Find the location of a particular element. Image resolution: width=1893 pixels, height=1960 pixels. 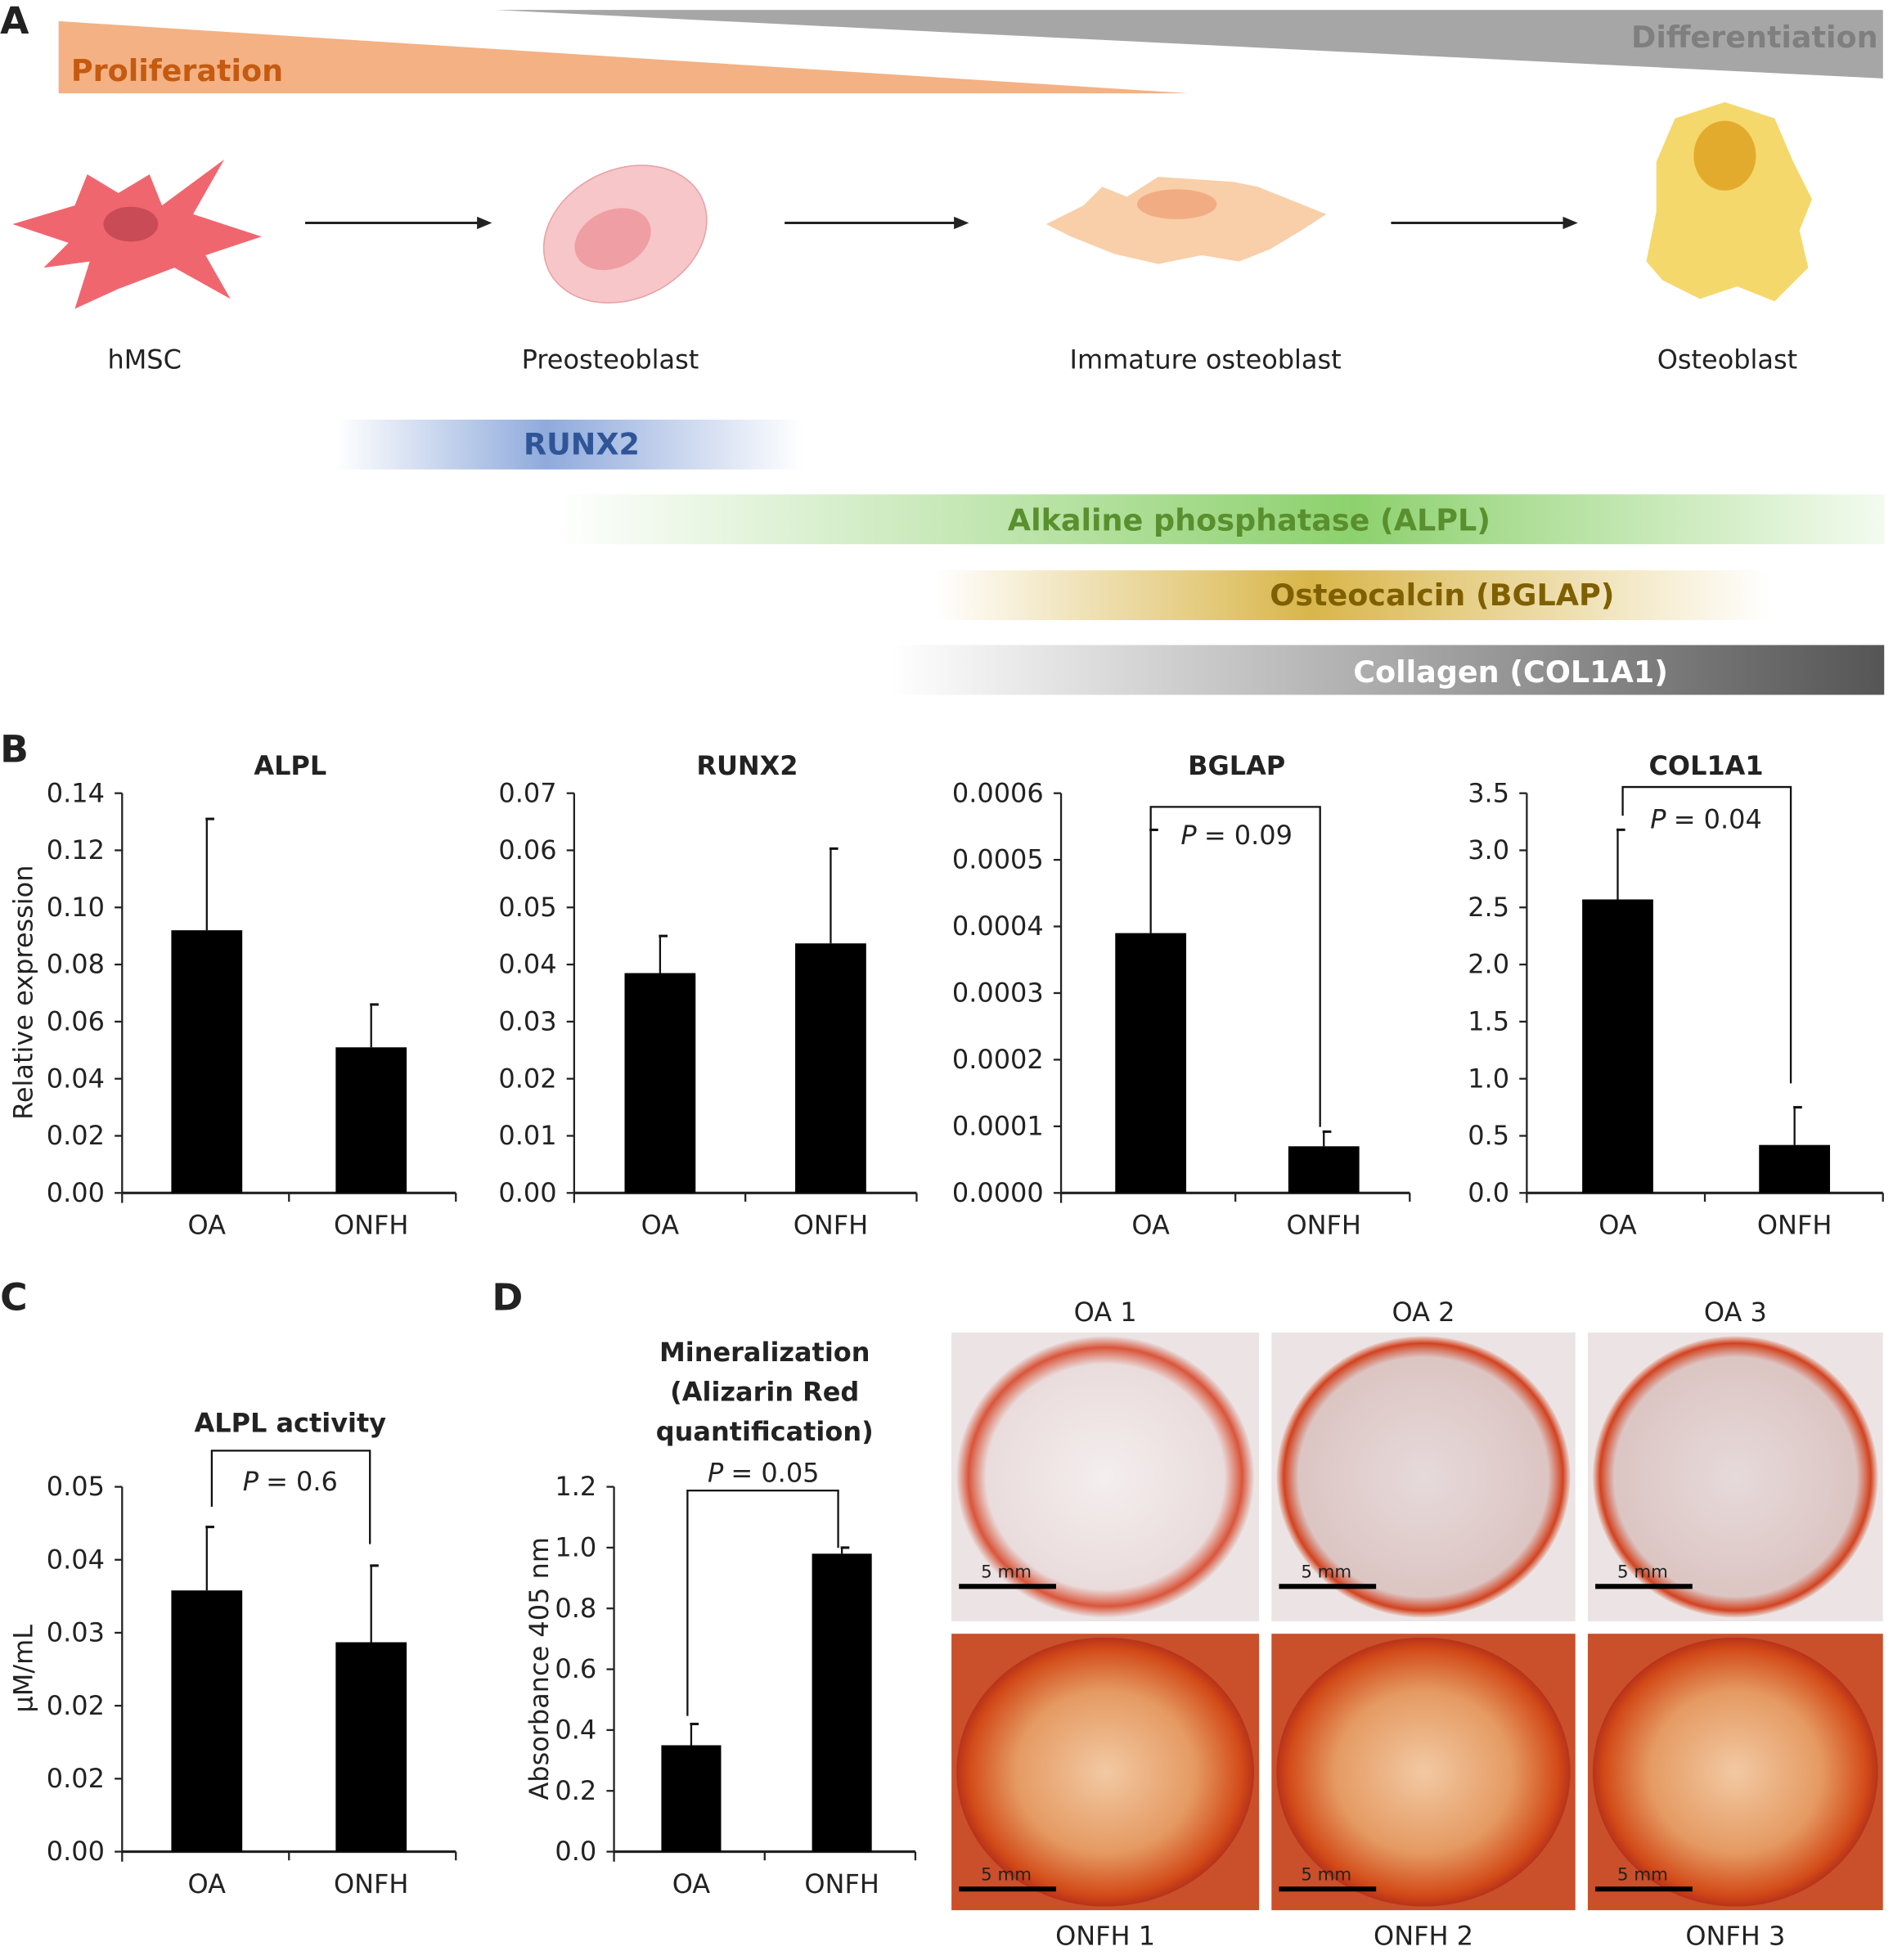

y-axis-label: μM/mL is located at coordinates (23, 1669).